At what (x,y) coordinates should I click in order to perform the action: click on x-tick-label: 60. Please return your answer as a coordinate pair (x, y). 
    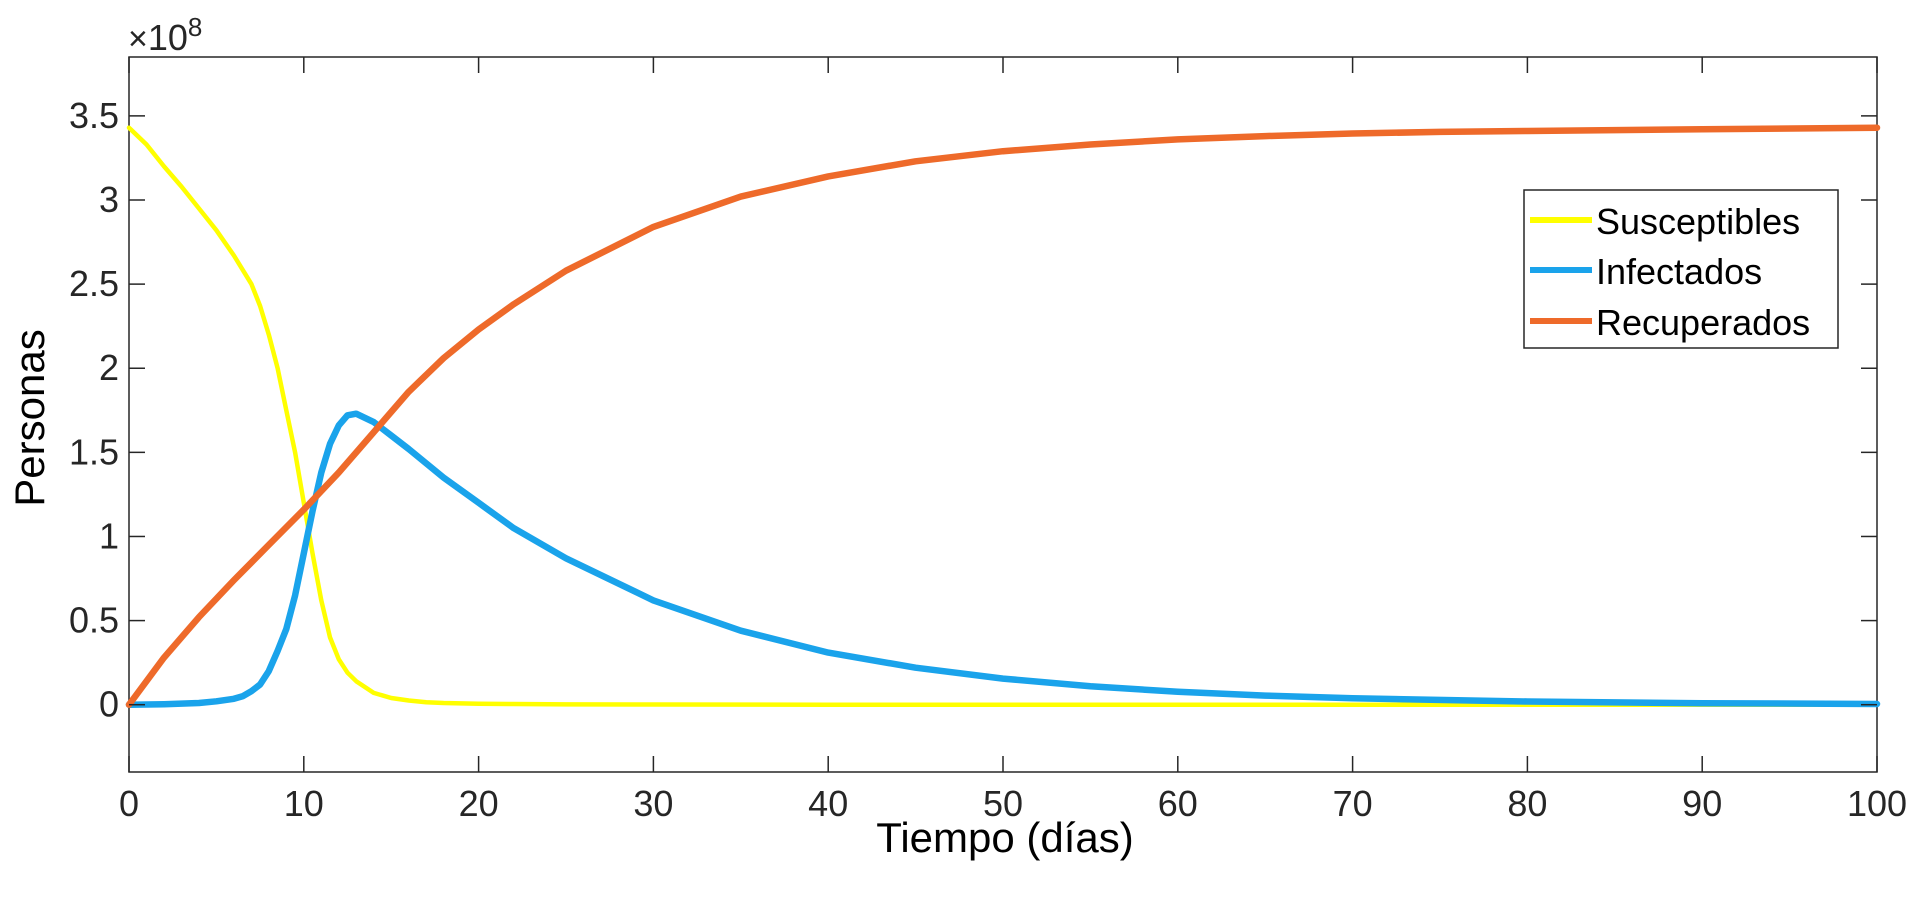
    Looking at the image, I should click on (1178, 803).